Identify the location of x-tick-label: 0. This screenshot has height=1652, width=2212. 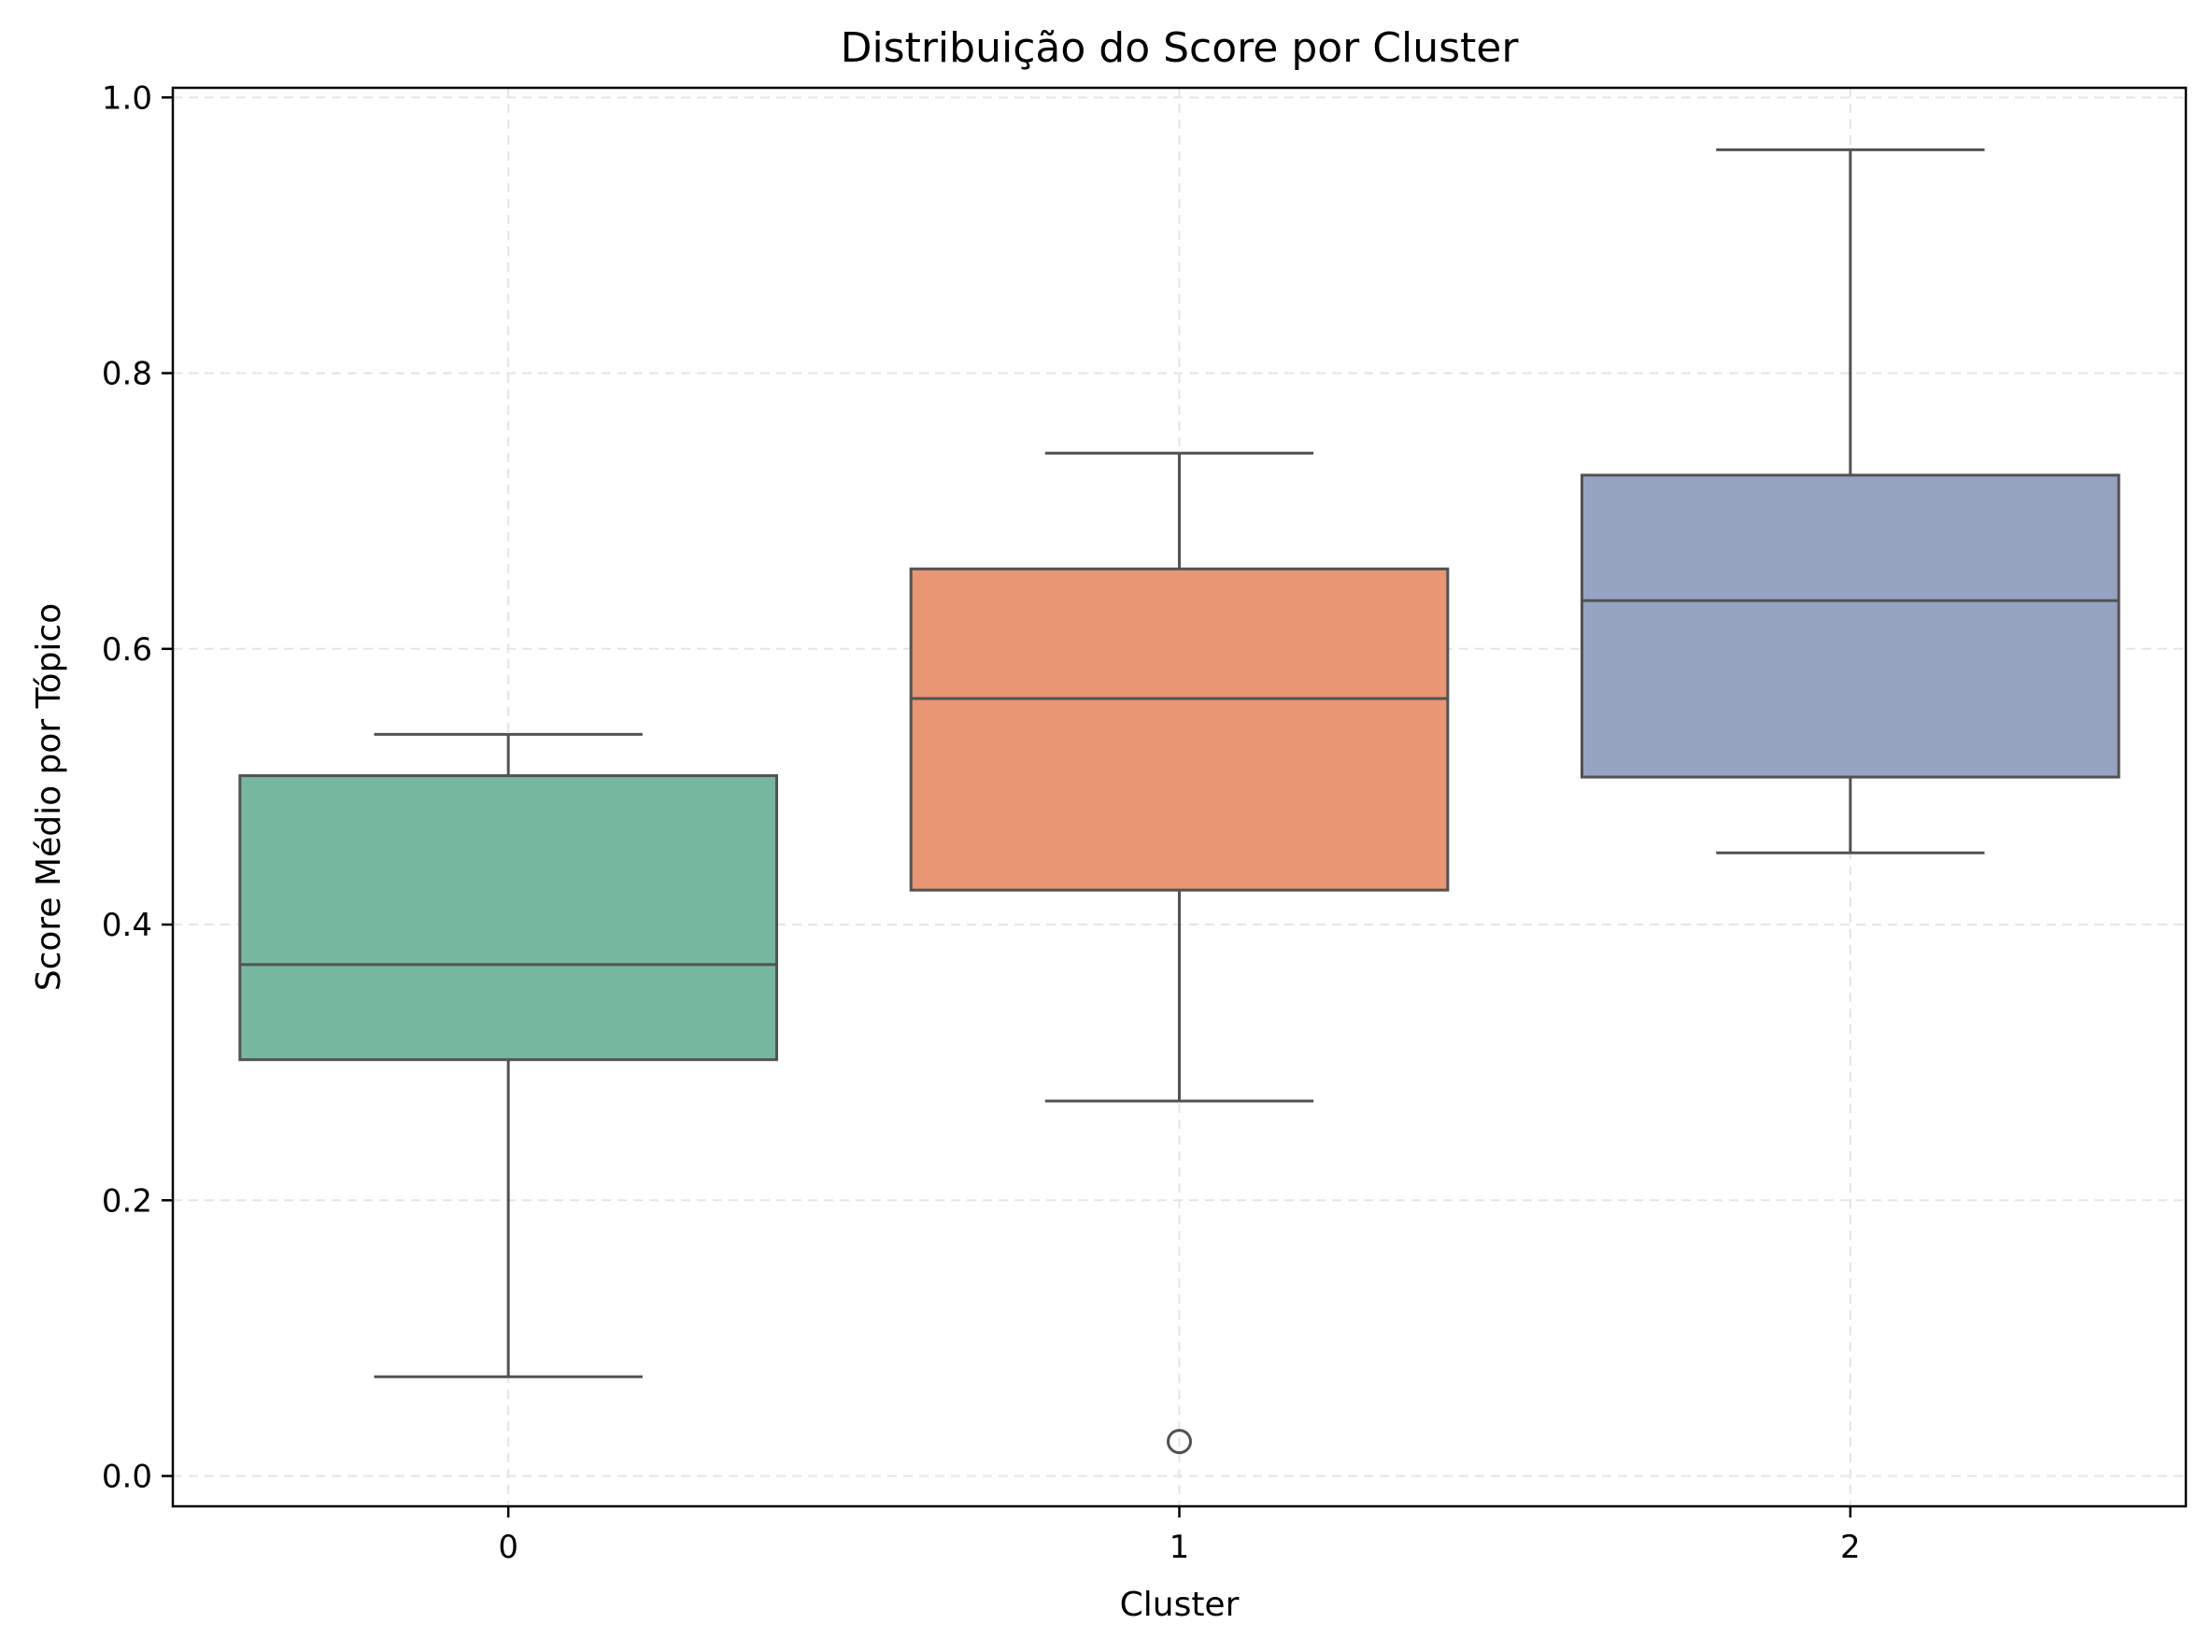
(508, 1547).